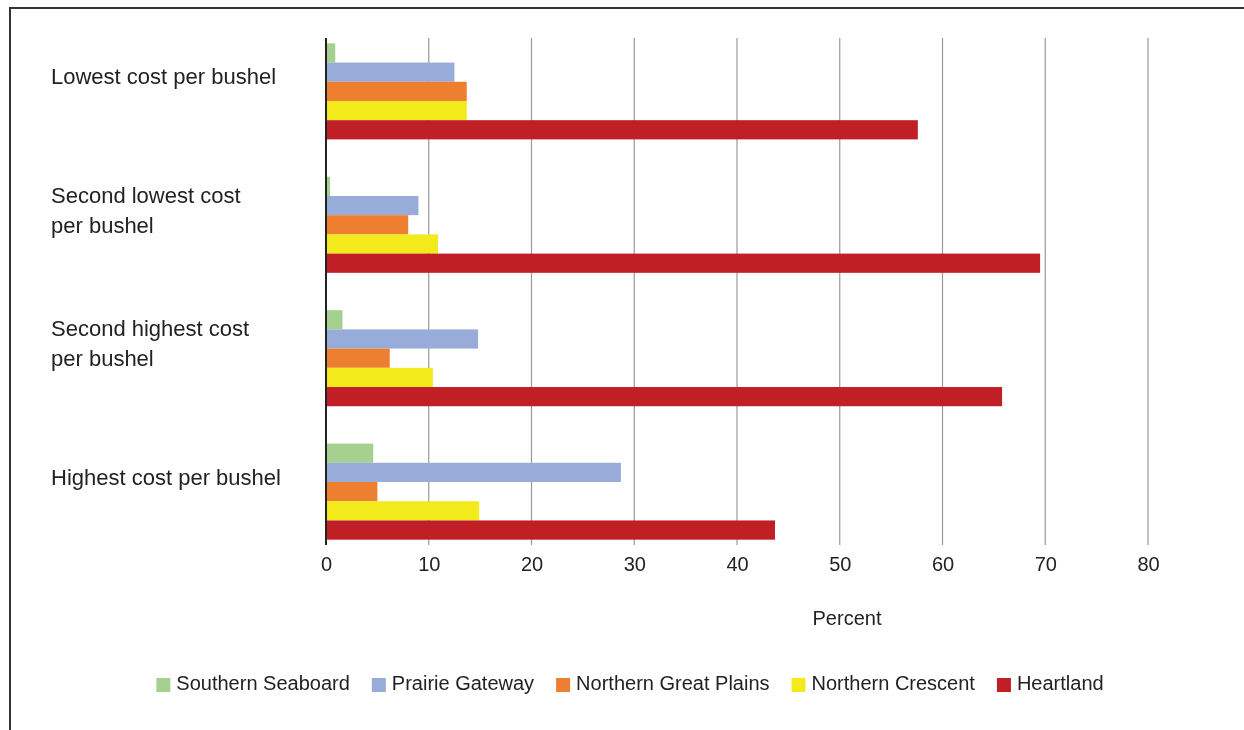  Describe the element at coordinates (150, 344) in the screenshot. I see `y-tick-label: Second highest cost per bushel` at that location.